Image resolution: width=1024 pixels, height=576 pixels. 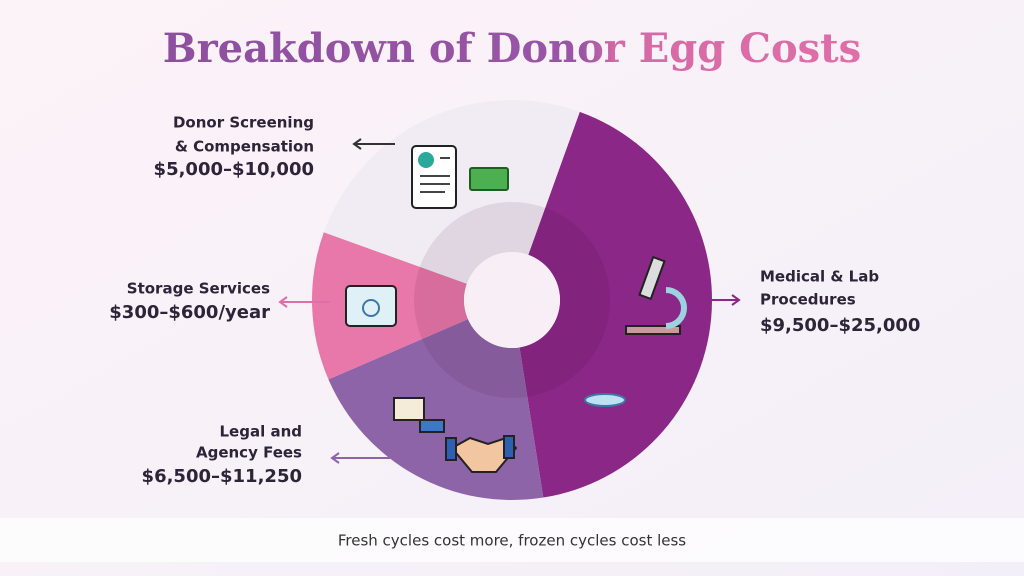 I want to click on dish-icon, so click(x=605, y=400).